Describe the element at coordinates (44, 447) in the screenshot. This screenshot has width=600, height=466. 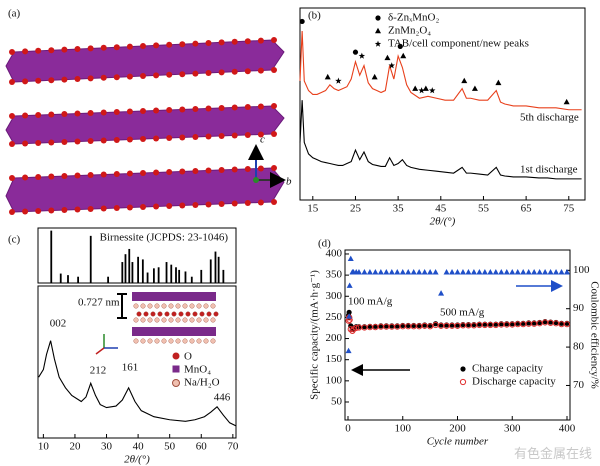
I see `x-tick-label: 10` at that location.